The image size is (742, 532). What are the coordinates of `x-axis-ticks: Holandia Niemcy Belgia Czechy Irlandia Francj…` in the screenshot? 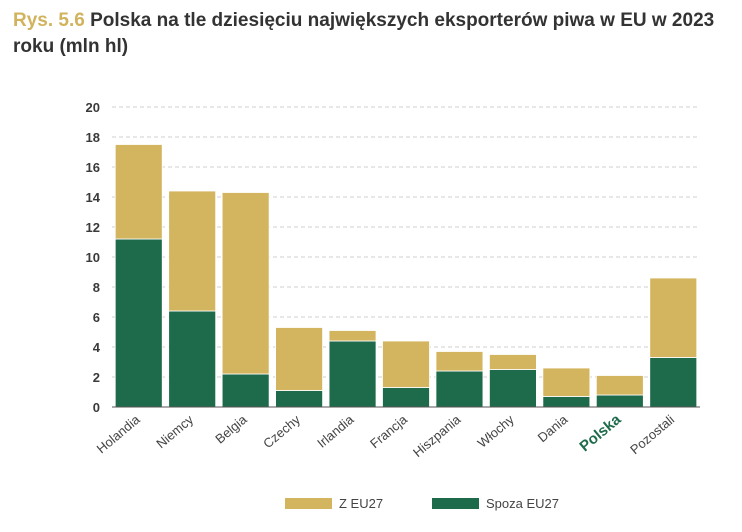 It's located at (386, 435).